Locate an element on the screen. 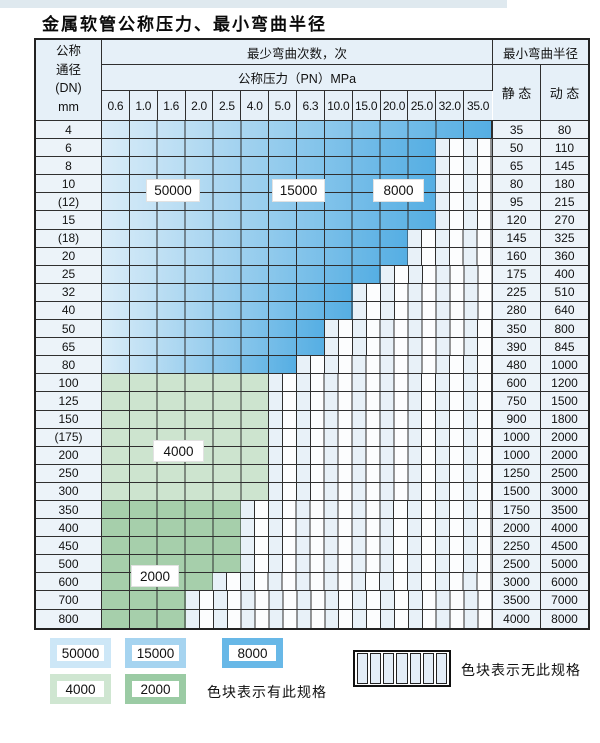 This screenshot has width=600, height=743. legend-swatch: 15000 is located at coordinates (155, 653).